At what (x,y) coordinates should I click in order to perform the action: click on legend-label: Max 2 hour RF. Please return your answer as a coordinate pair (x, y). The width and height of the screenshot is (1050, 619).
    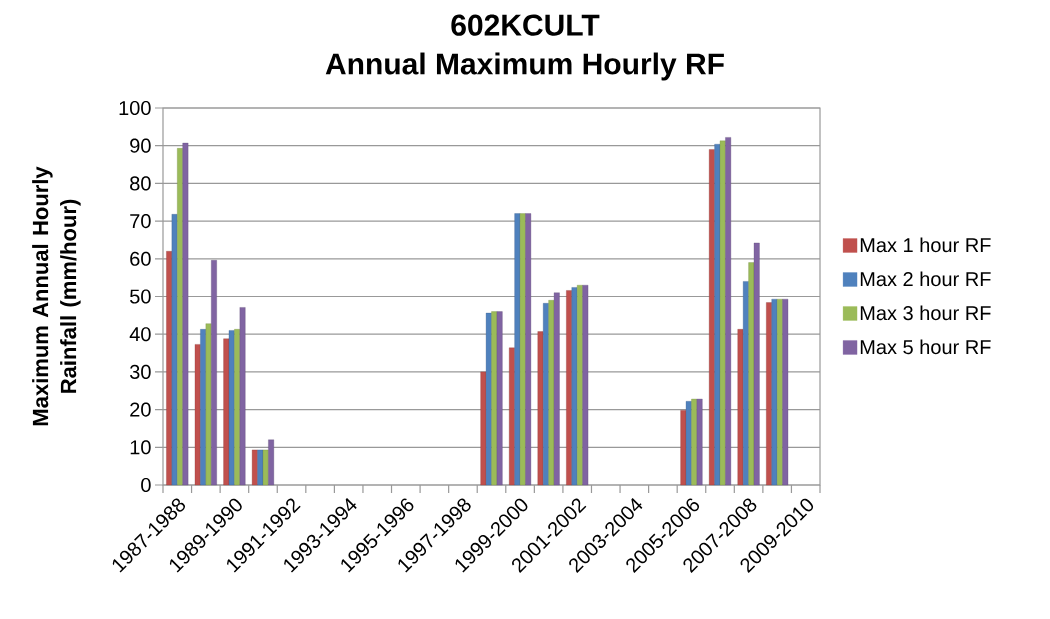
    Looking at the image, I should click on (925, 279).